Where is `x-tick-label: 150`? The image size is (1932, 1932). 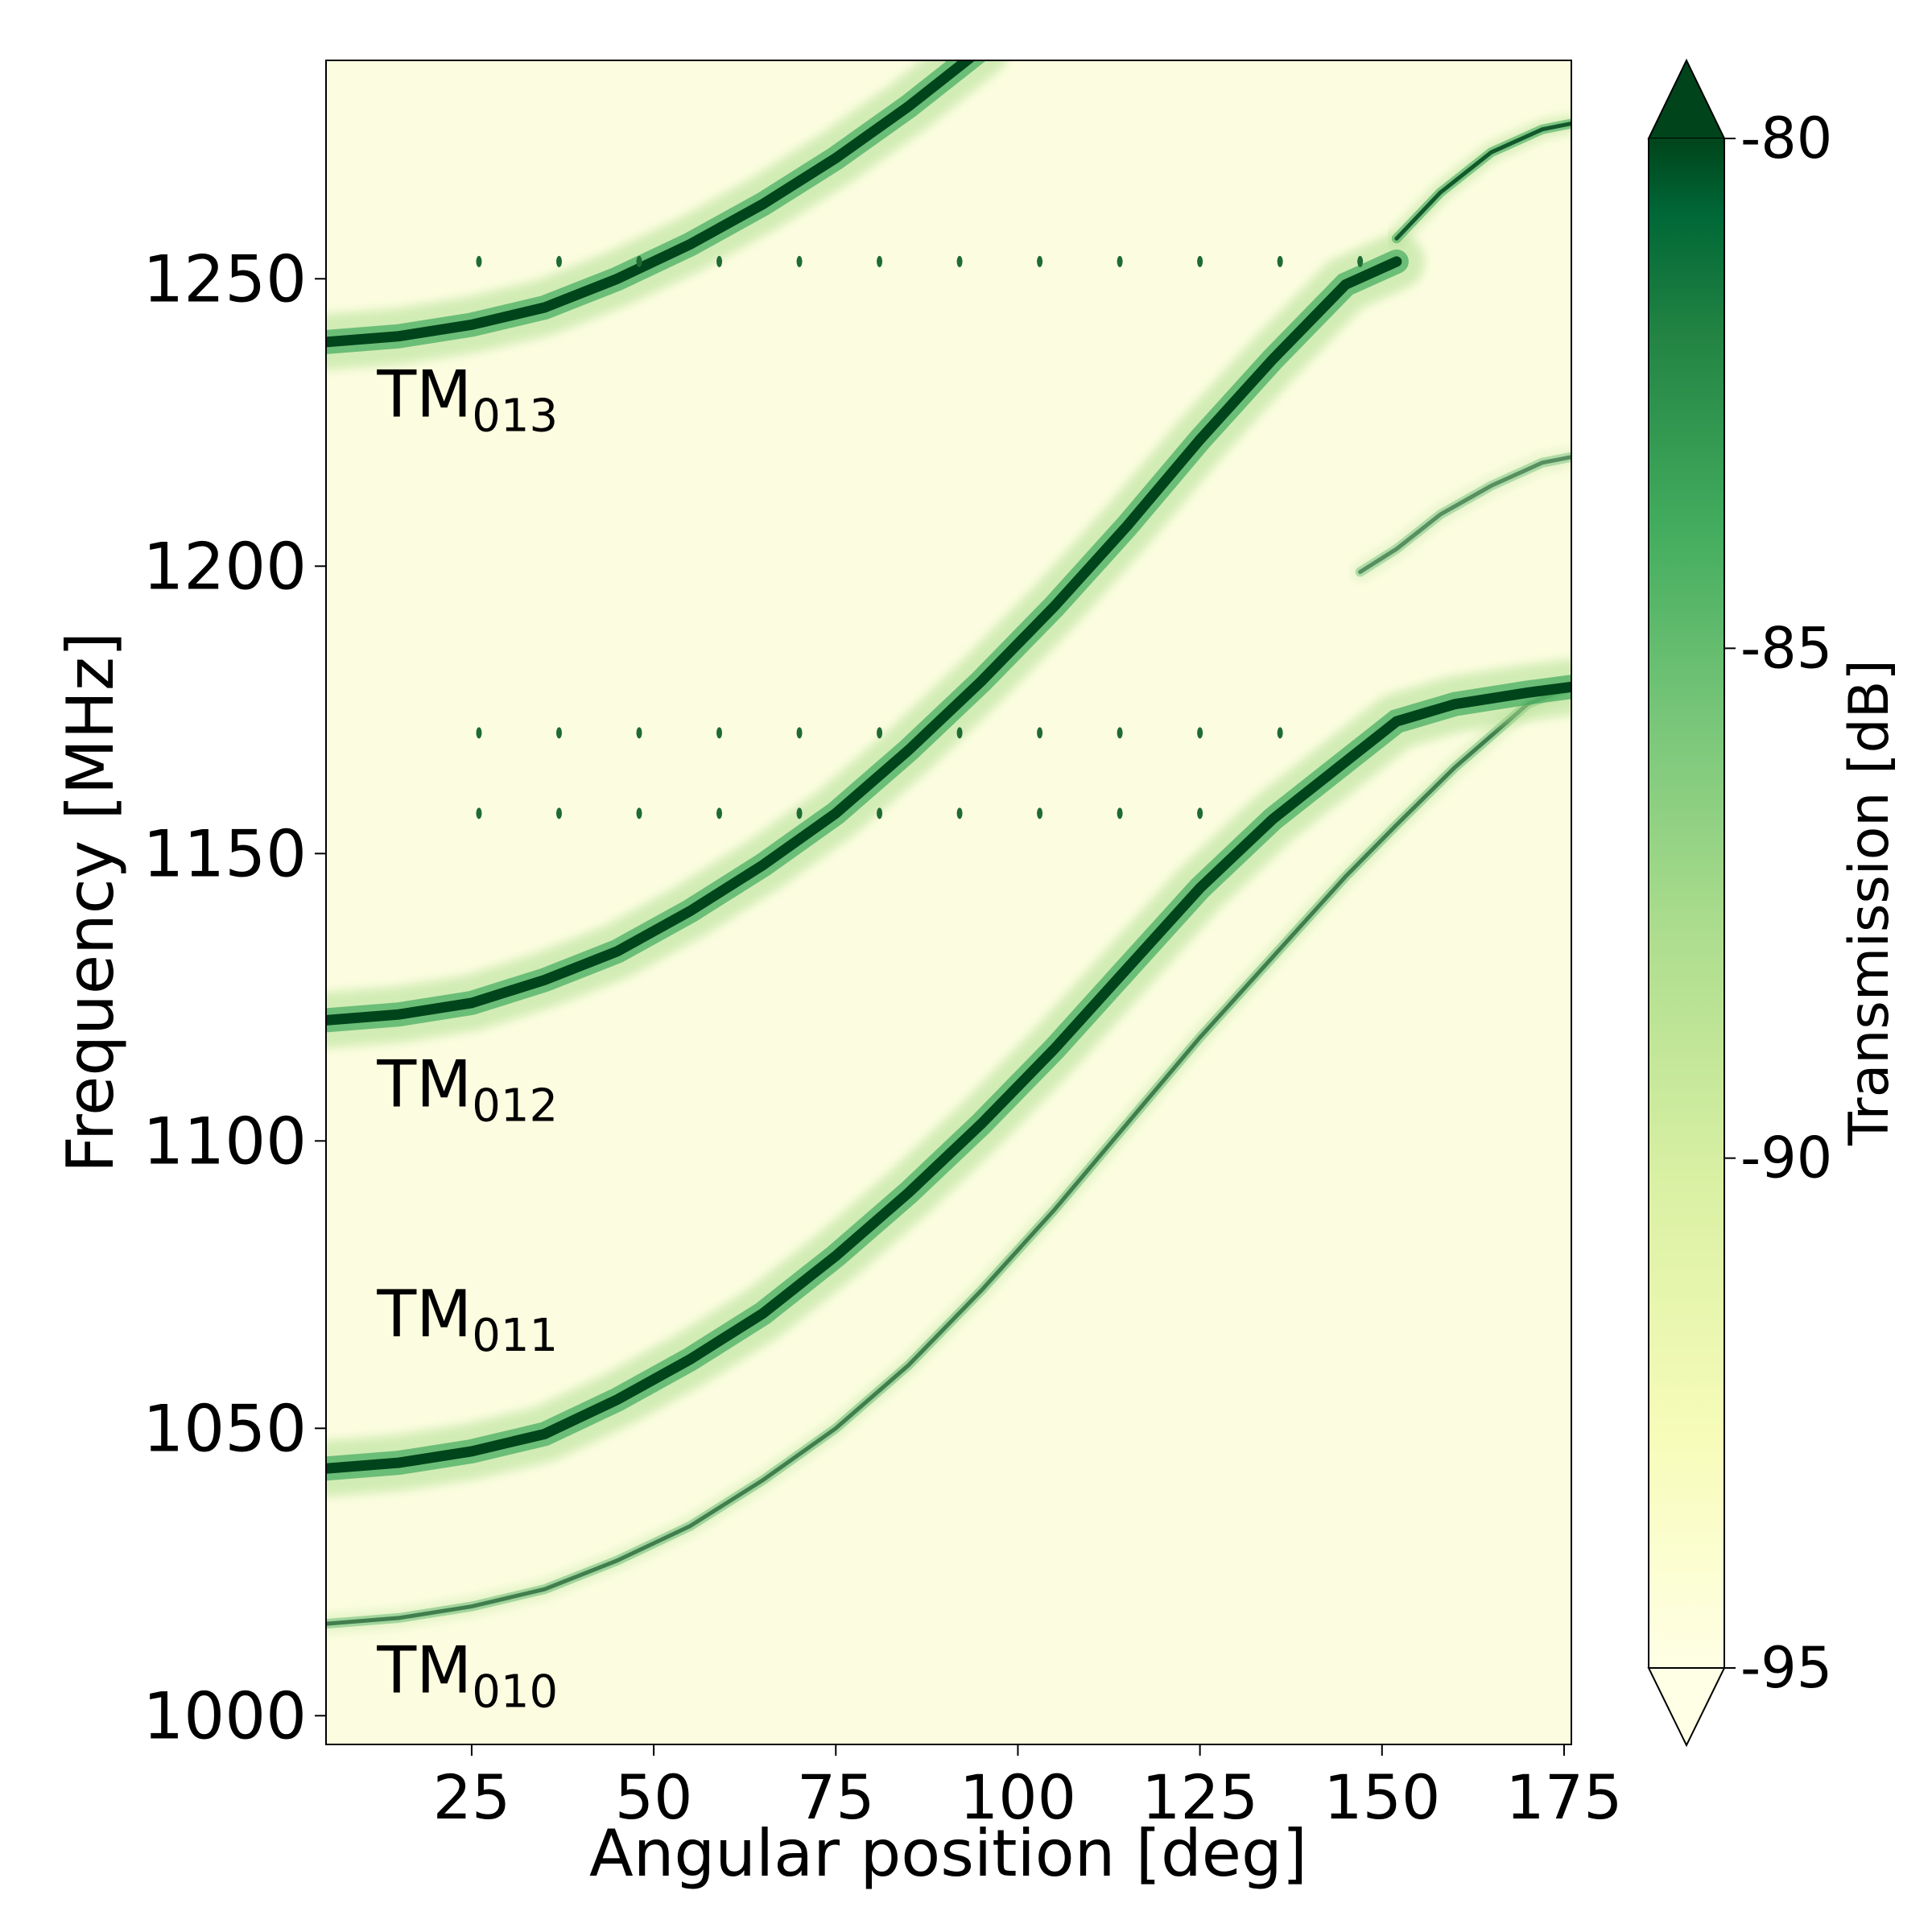
x-tick-label: 150 is located at coordinates (1381, 1797).